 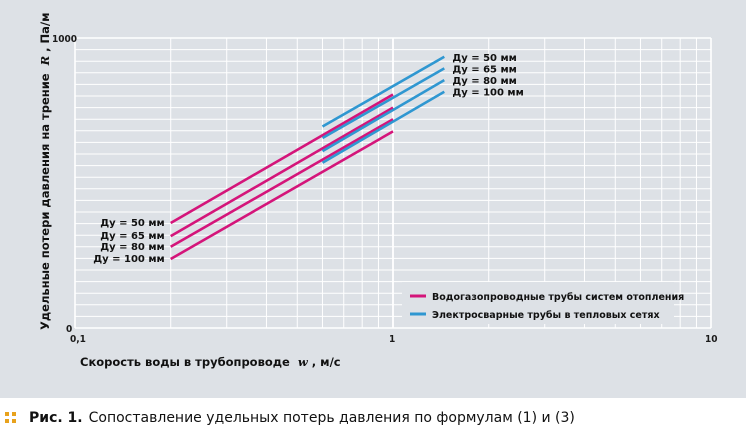 What do you see at coordinates (487, 93) in the screenshot?
I see `series-label-welded-7: Ду = 100 мм` at bounding box center [487, 93].